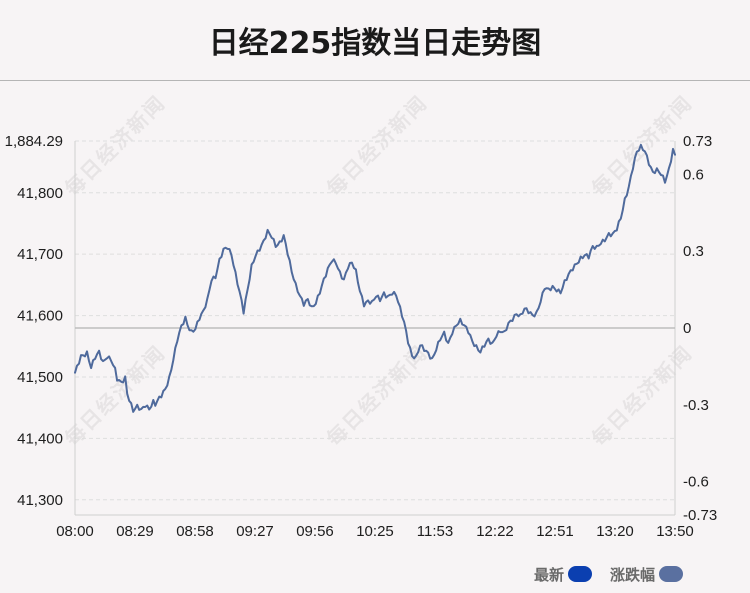 The width and height of the screenshot is (750, 593). I want to click on y-right-tick-label: -0.3, so click(696, 405).